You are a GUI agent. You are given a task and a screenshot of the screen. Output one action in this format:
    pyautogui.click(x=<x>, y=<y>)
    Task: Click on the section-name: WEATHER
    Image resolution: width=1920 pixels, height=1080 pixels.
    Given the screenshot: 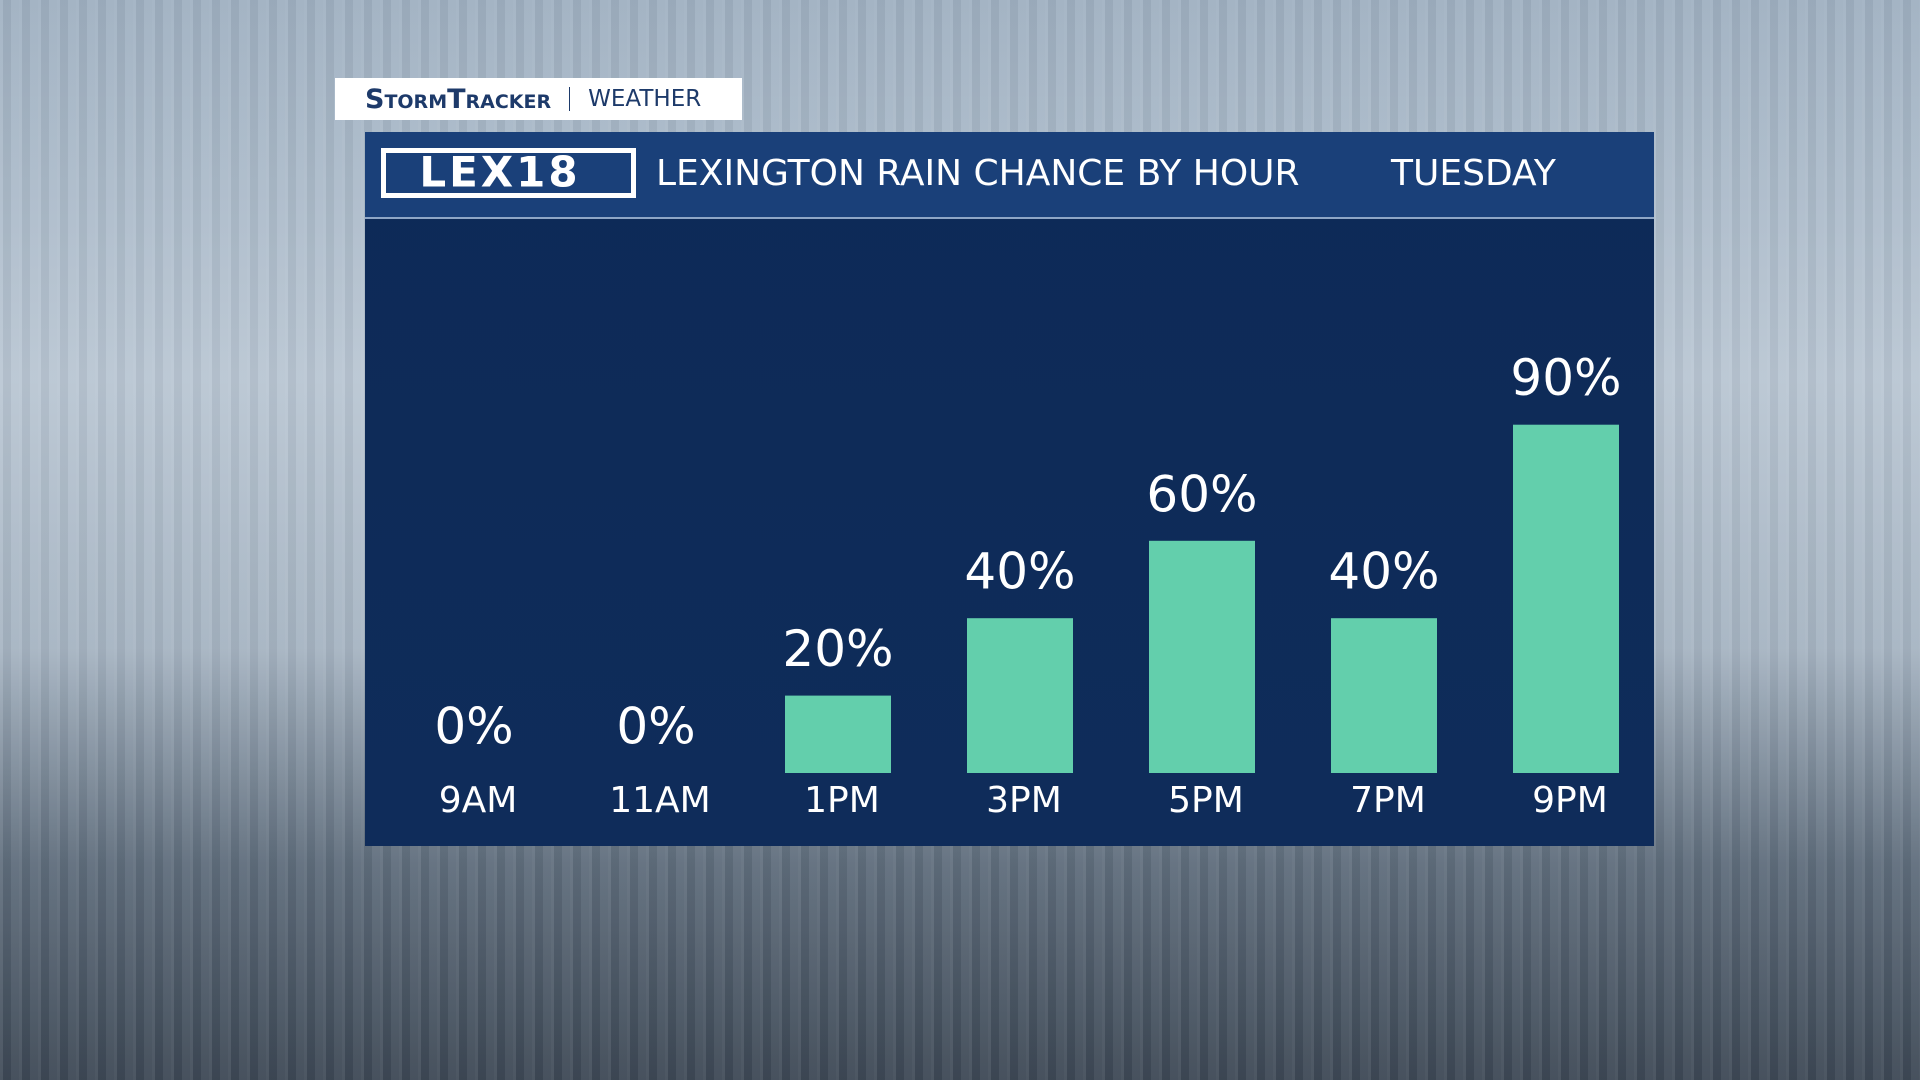 What is the action you would take?
    pyautogui.click(x=645, y=99)
    